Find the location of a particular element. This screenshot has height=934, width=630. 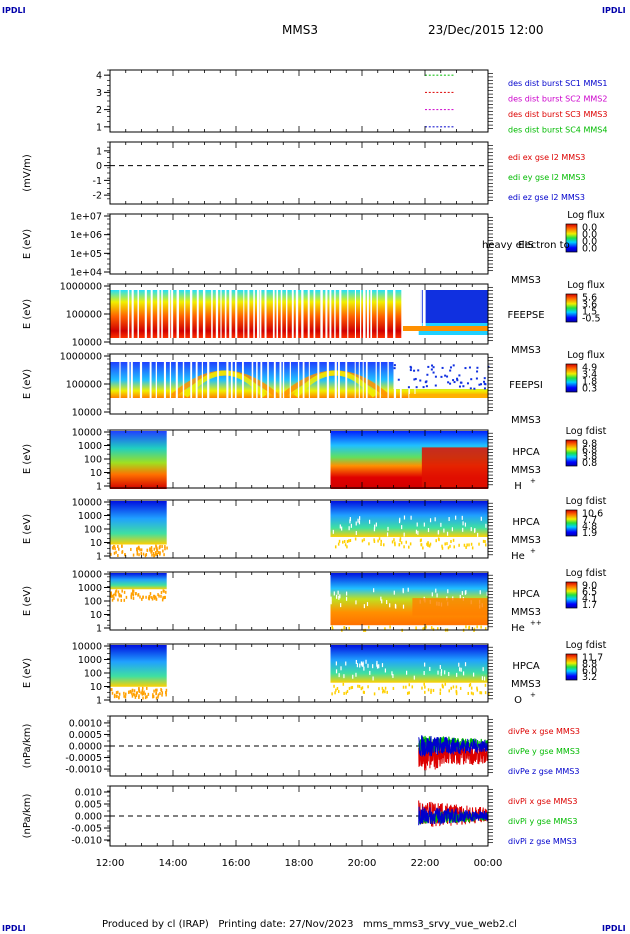

species-label: H is located at coordinates (518, 486).